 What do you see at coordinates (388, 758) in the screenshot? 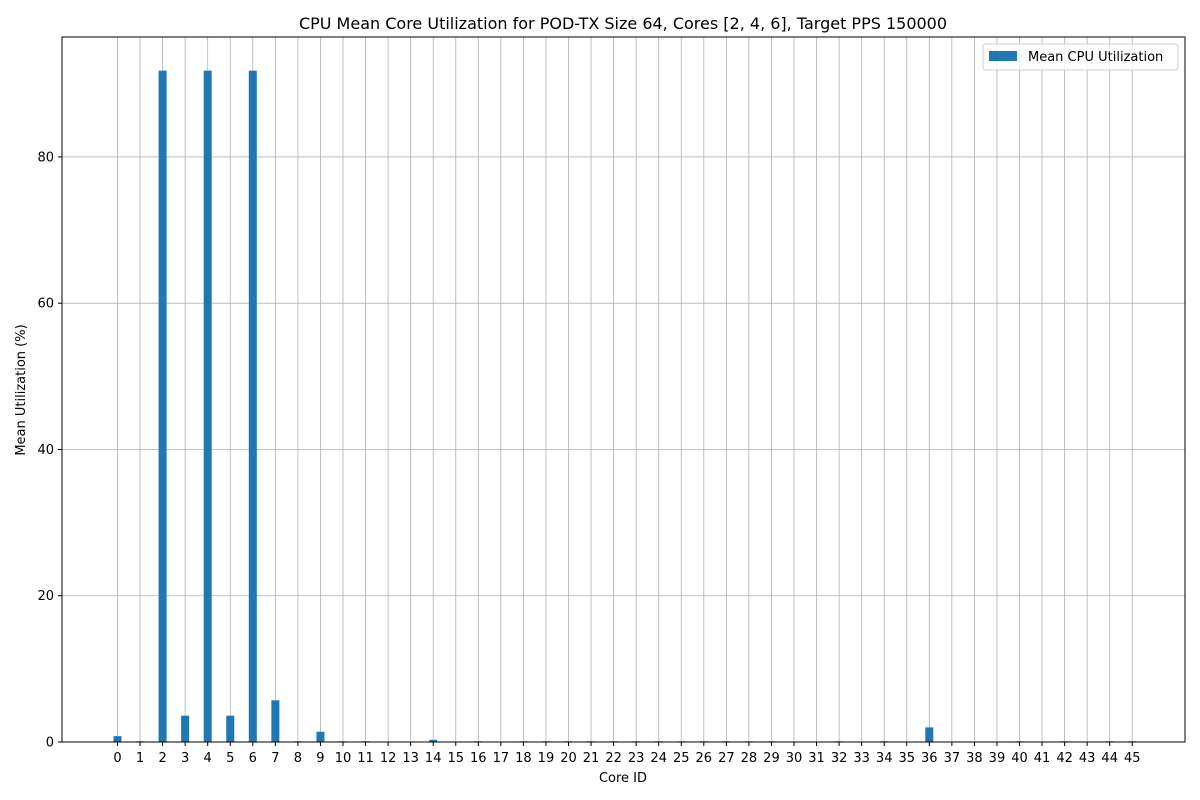
I see `x-tick-label: 12` at bounding box center [388, 758].